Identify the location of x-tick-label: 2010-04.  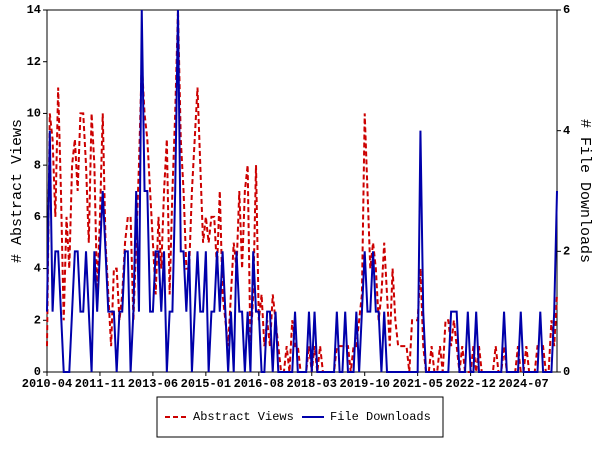
(47, 384).